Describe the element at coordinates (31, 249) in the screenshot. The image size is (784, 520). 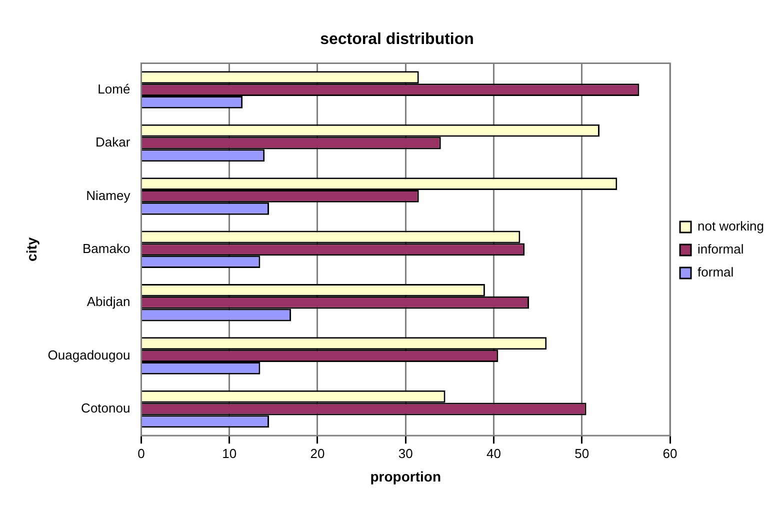
I see `y-axis-title: city` at that location.